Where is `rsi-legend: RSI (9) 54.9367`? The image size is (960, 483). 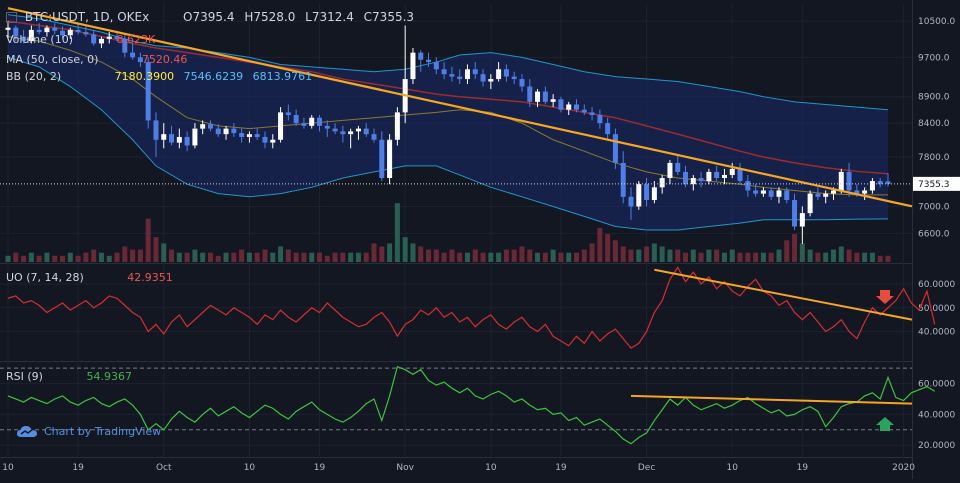
rsi-legend: RSI (9) 54.9367 is located at coordinates (69, 376).